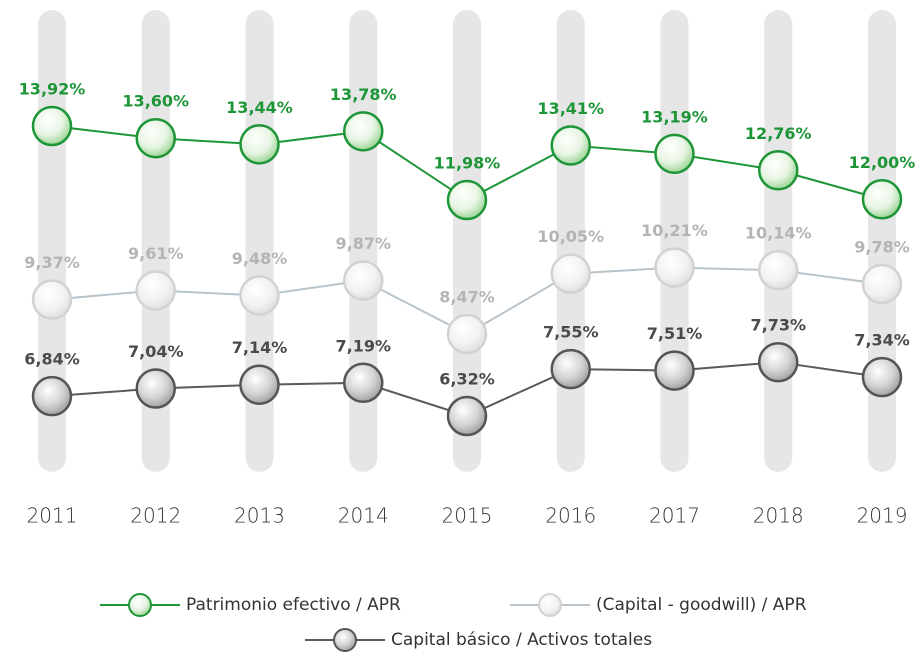 This screenshot has height=652, width=922. I want to click on x-tick-label: 2011, so click(52, 516).